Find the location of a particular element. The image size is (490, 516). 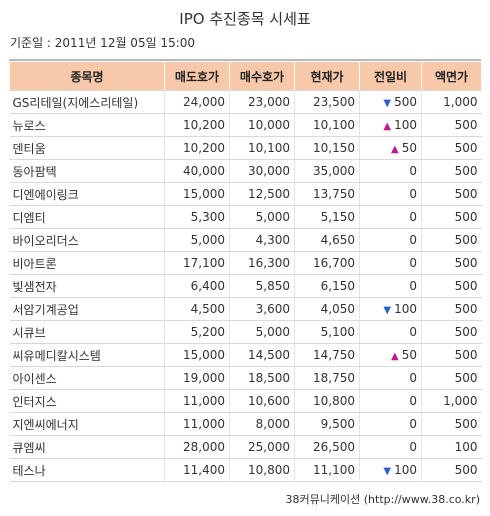

current-price-value: 10,100 is located at coordinates (334, 125).